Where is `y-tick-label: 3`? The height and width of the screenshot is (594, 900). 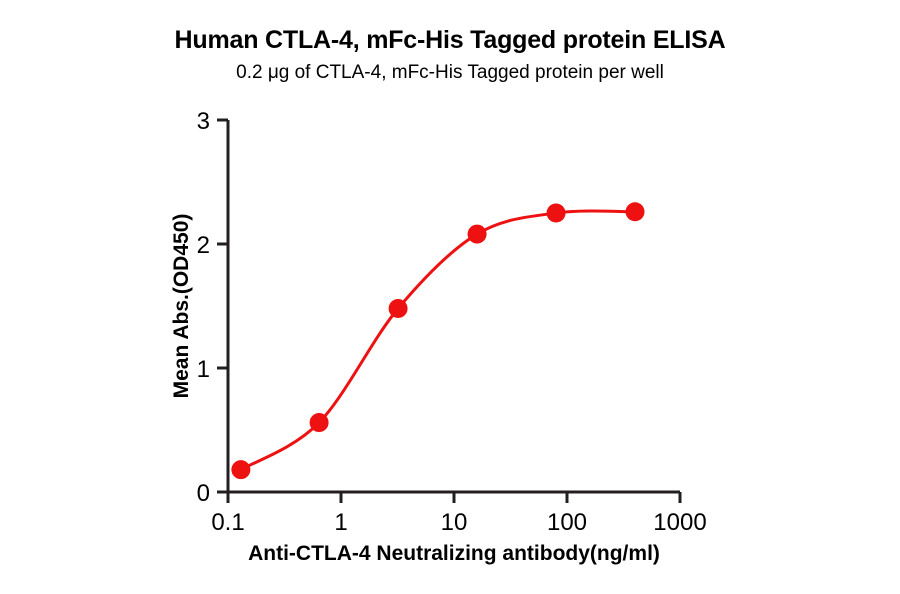 y-tick-label: 3 is located at coordinates (203, 121).